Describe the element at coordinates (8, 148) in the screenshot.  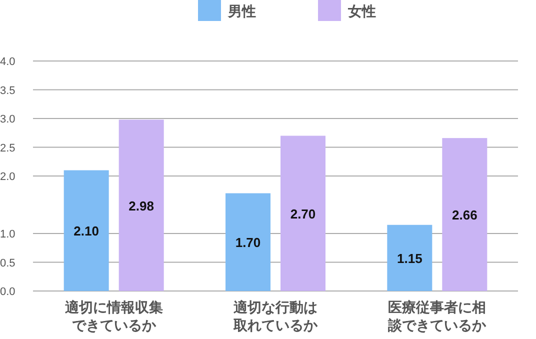
I see `y-tick-label: 2.5` at that location.